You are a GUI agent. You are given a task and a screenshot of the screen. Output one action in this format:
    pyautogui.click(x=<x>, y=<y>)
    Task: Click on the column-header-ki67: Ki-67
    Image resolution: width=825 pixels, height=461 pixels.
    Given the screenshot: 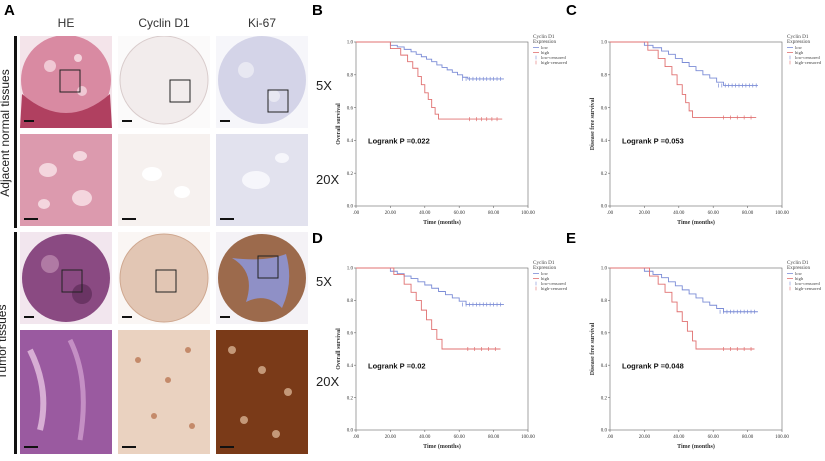 What is the action you would take?
    pyautogui.click(x=261, y=23)
    